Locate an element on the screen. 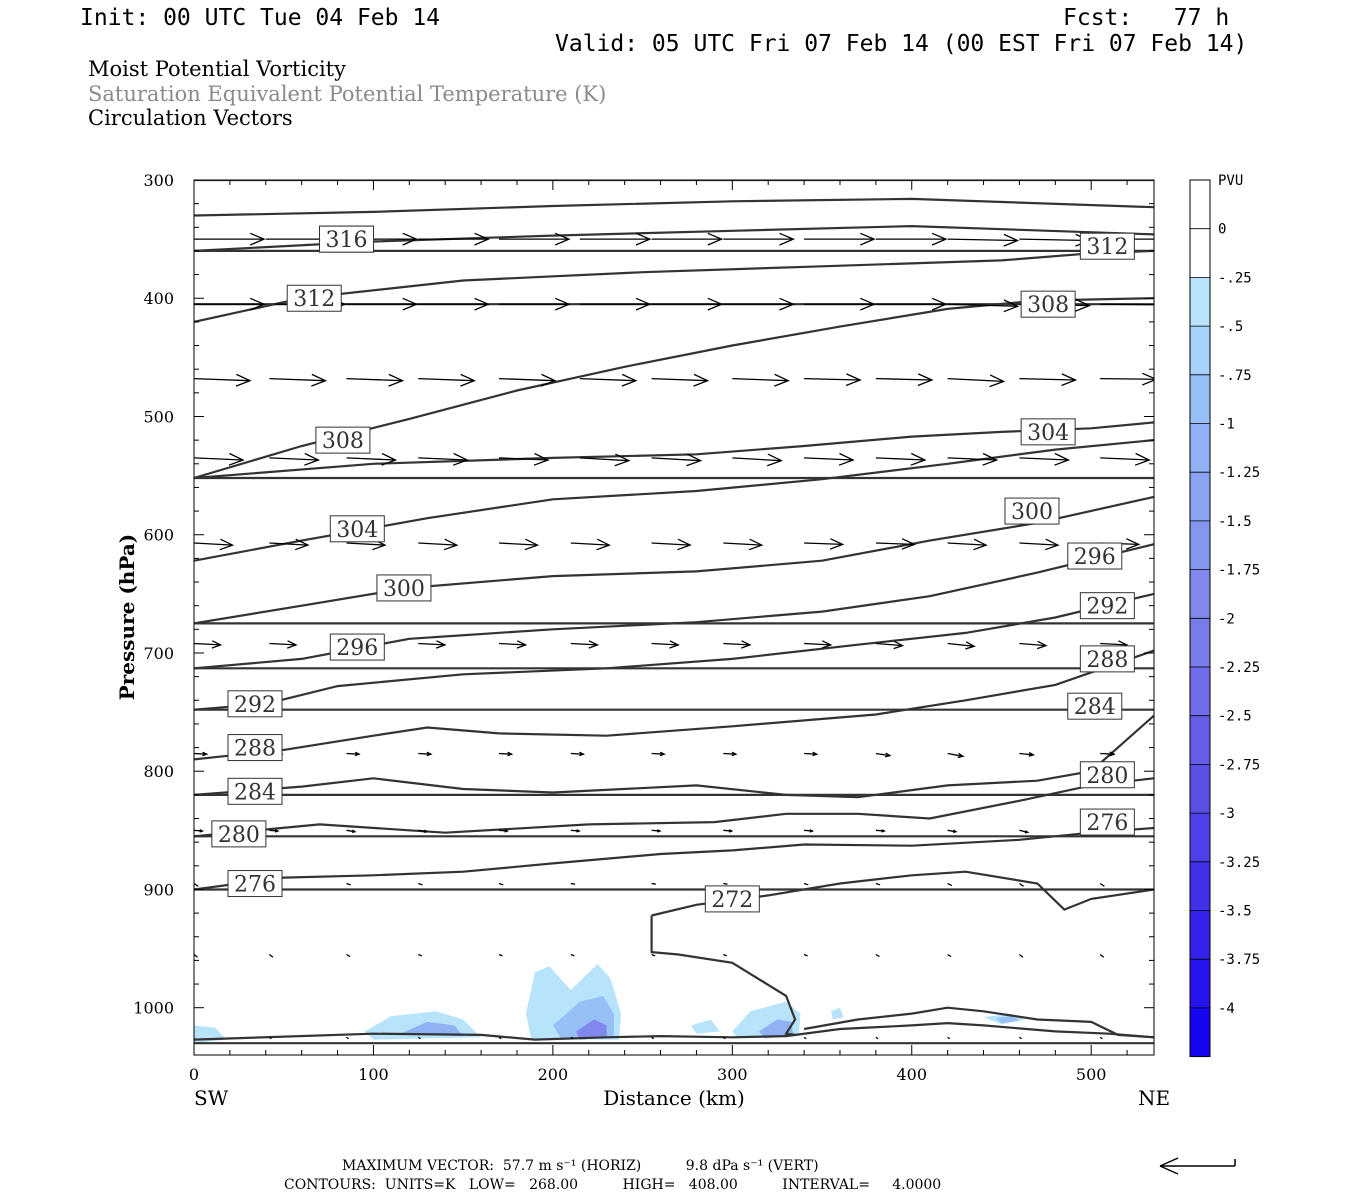  y-tick-500: 500 is located at coordinates (648, 416).